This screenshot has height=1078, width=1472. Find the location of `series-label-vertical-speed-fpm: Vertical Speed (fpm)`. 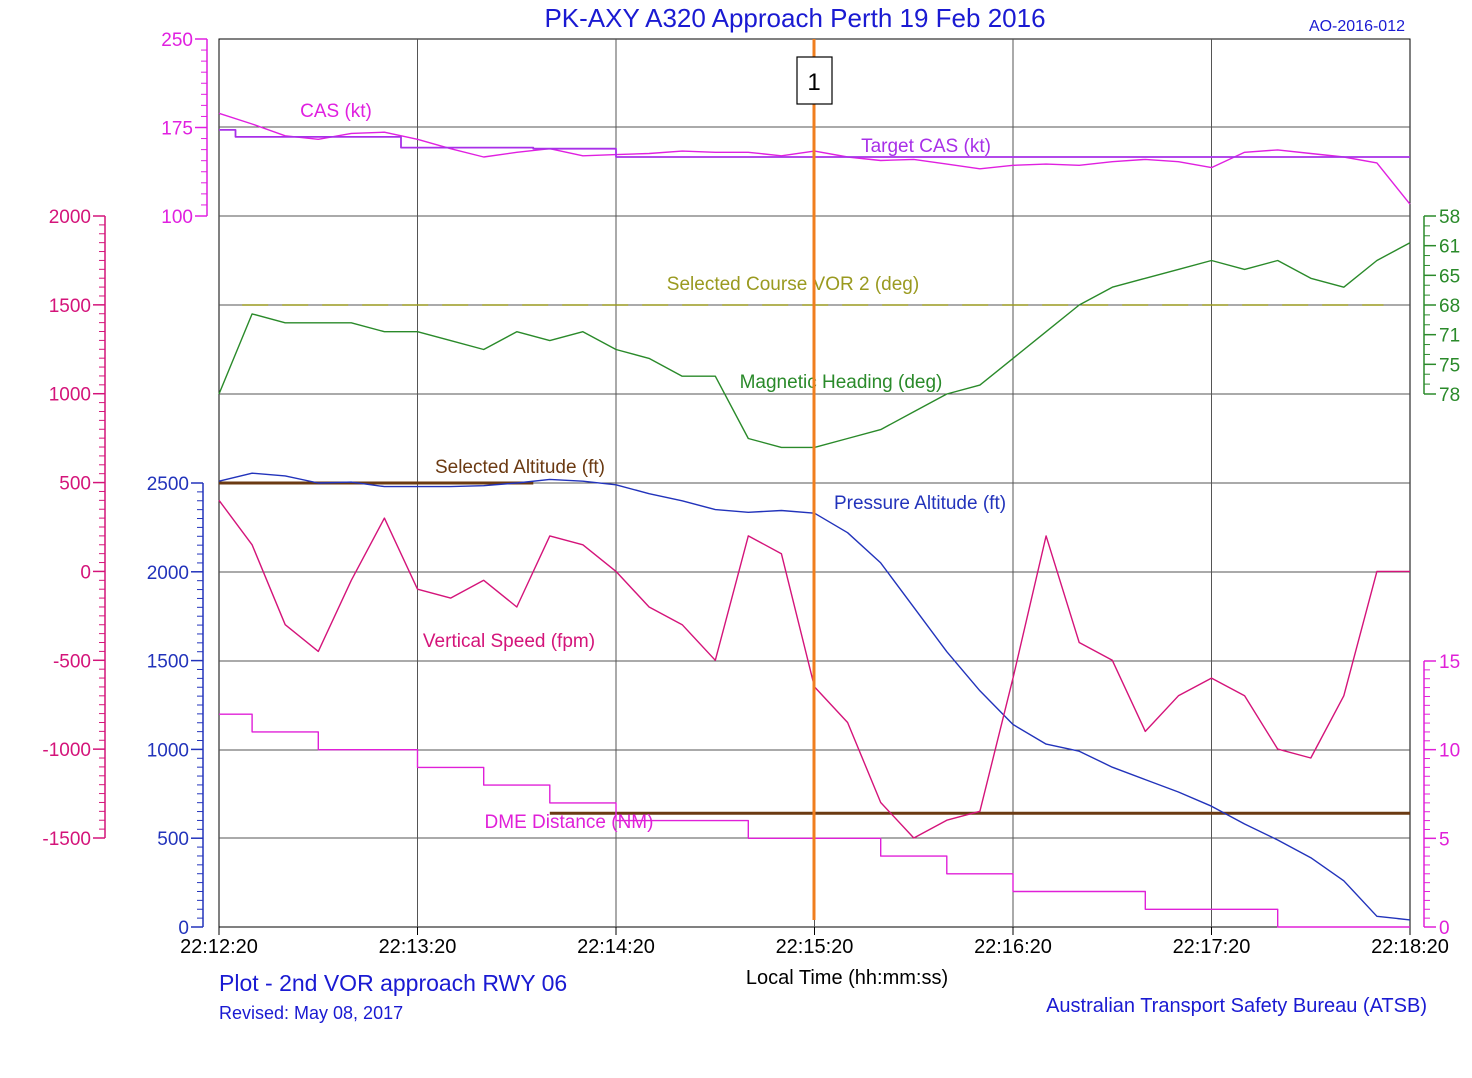

series-label-vertical-speed-fpm: Vertical Speed (fpm) is located at coordinates (509, 641).